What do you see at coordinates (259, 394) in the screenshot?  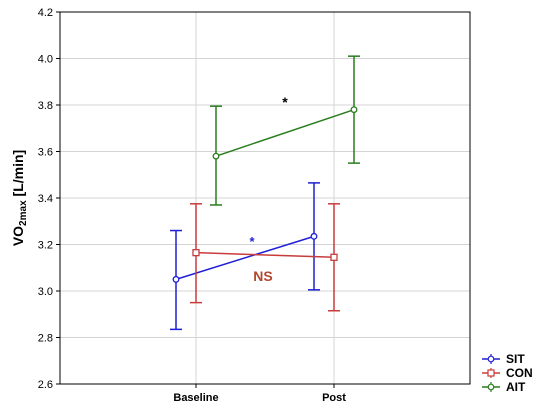 I see `x-axis-ticks: Baseline Post` at bounding box center [259, 394].